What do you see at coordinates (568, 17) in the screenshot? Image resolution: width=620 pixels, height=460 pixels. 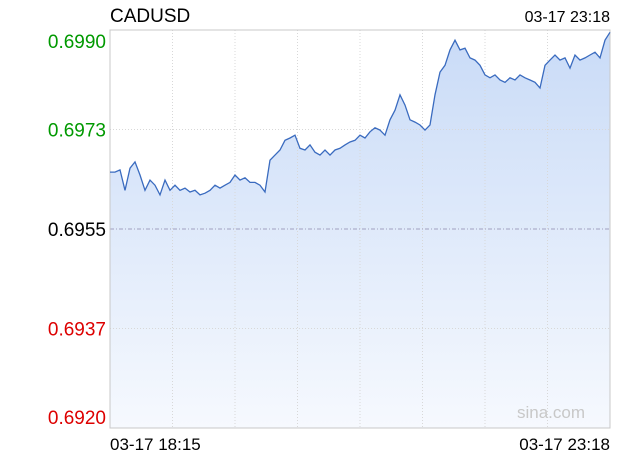 I see `timestamp: 03-17 23:18` at bounding box center [568, 17].